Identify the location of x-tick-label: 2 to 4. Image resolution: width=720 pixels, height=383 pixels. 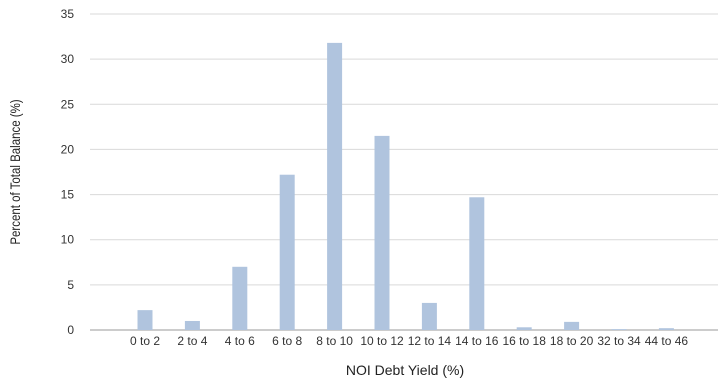
(192, 341).